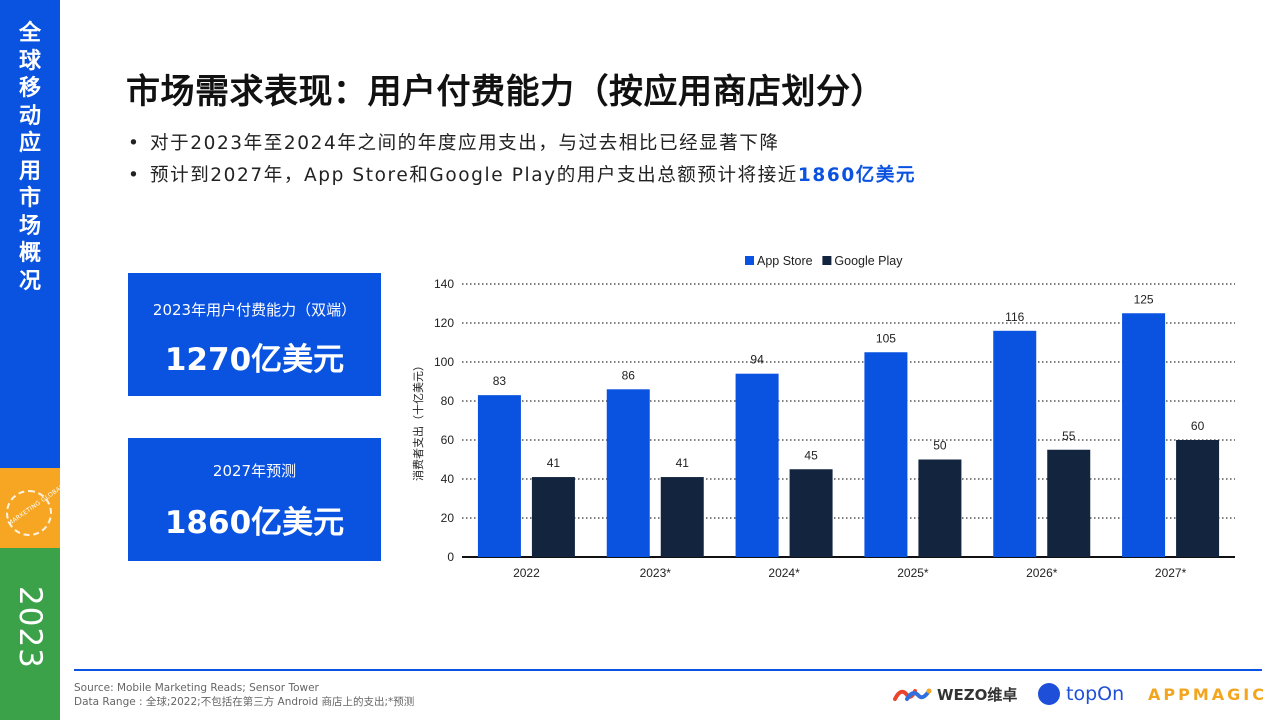  I want to click on topon-mark-icon, so click(1049, 694).